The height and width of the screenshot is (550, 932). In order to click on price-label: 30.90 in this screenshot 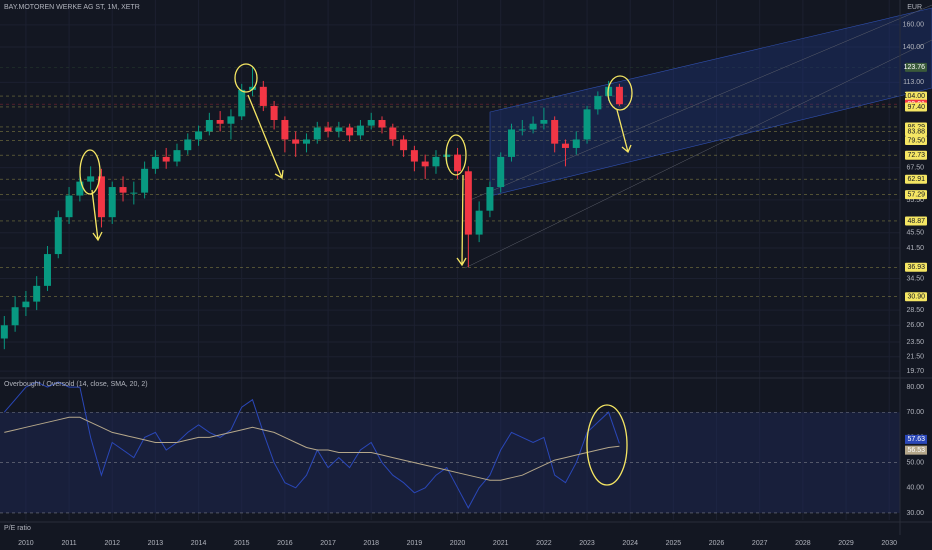, I will do `click(916, 297)`.